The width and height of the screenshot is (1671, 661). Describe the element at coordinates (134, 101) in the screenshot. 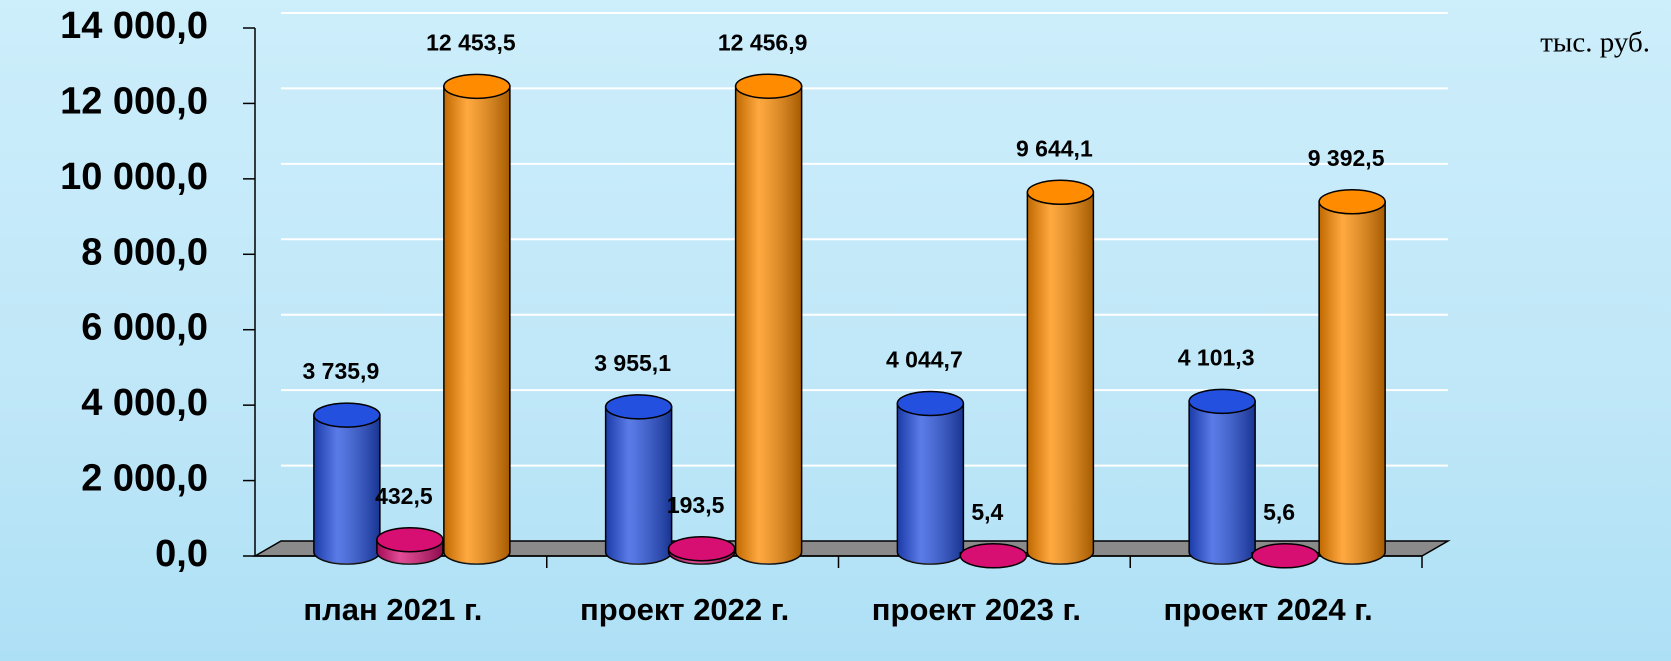

I see `y-tick-label: 12 000,0` at that location.